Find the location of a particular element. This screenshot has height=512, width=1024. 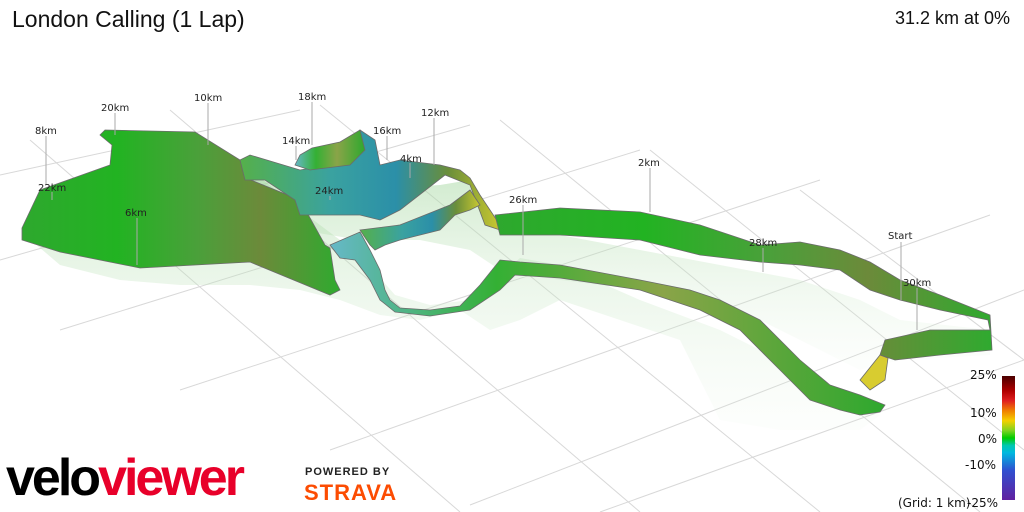

logo-velo: velo is located at coordinates (53, 478).